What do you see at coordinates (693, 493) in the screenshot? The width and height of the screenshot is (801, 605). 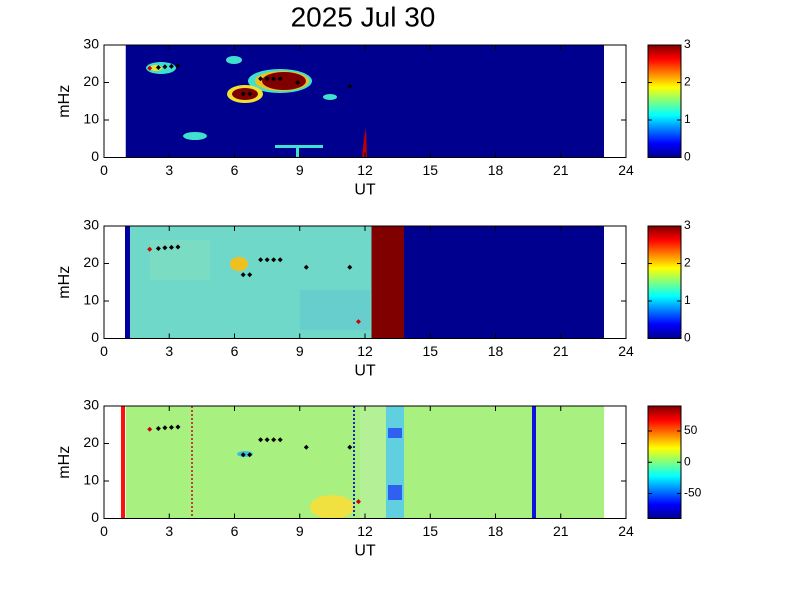 I see `colorbar-tick-label: -50` at bounding box center [693, 493].